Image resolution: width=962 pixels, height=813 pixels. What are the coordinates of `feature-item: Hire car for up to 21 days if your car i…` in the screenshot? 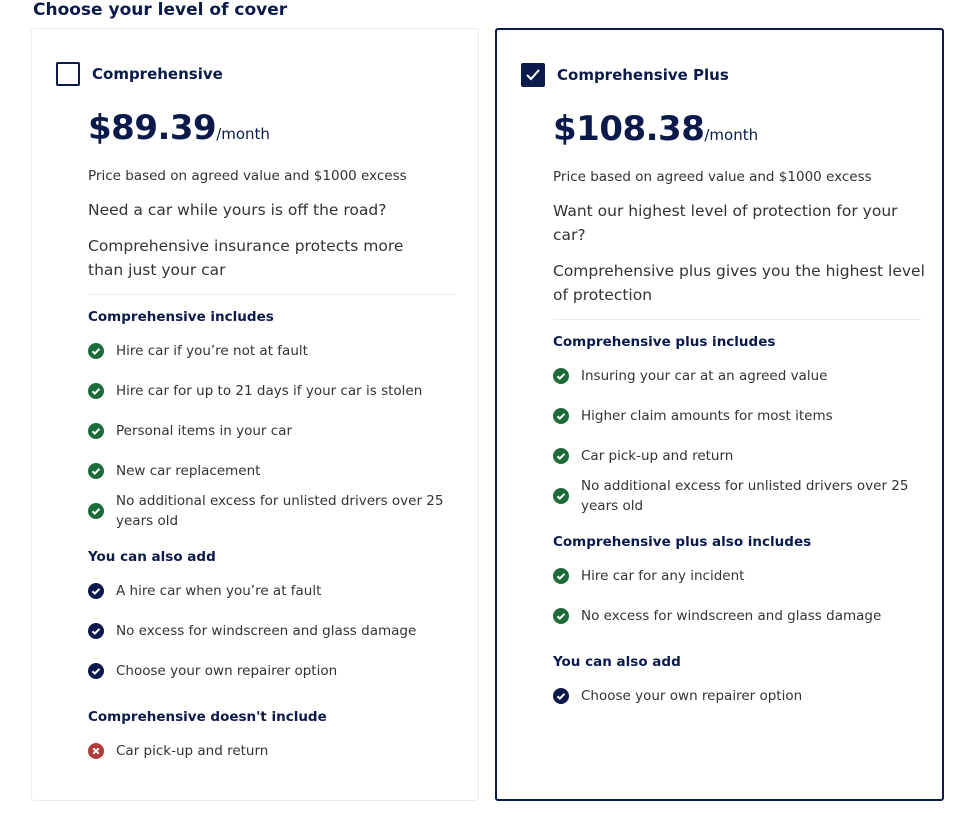 It's located at (274, 391).